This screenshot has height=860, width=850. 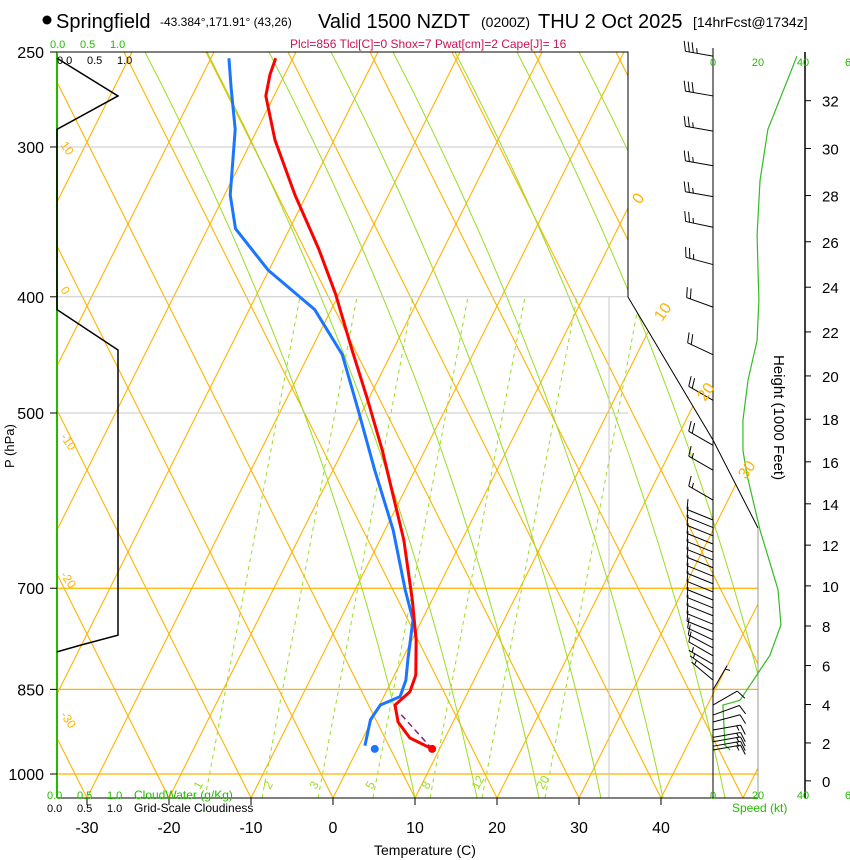 I want to click on wind-speed-line, so click(x=760, y=403).